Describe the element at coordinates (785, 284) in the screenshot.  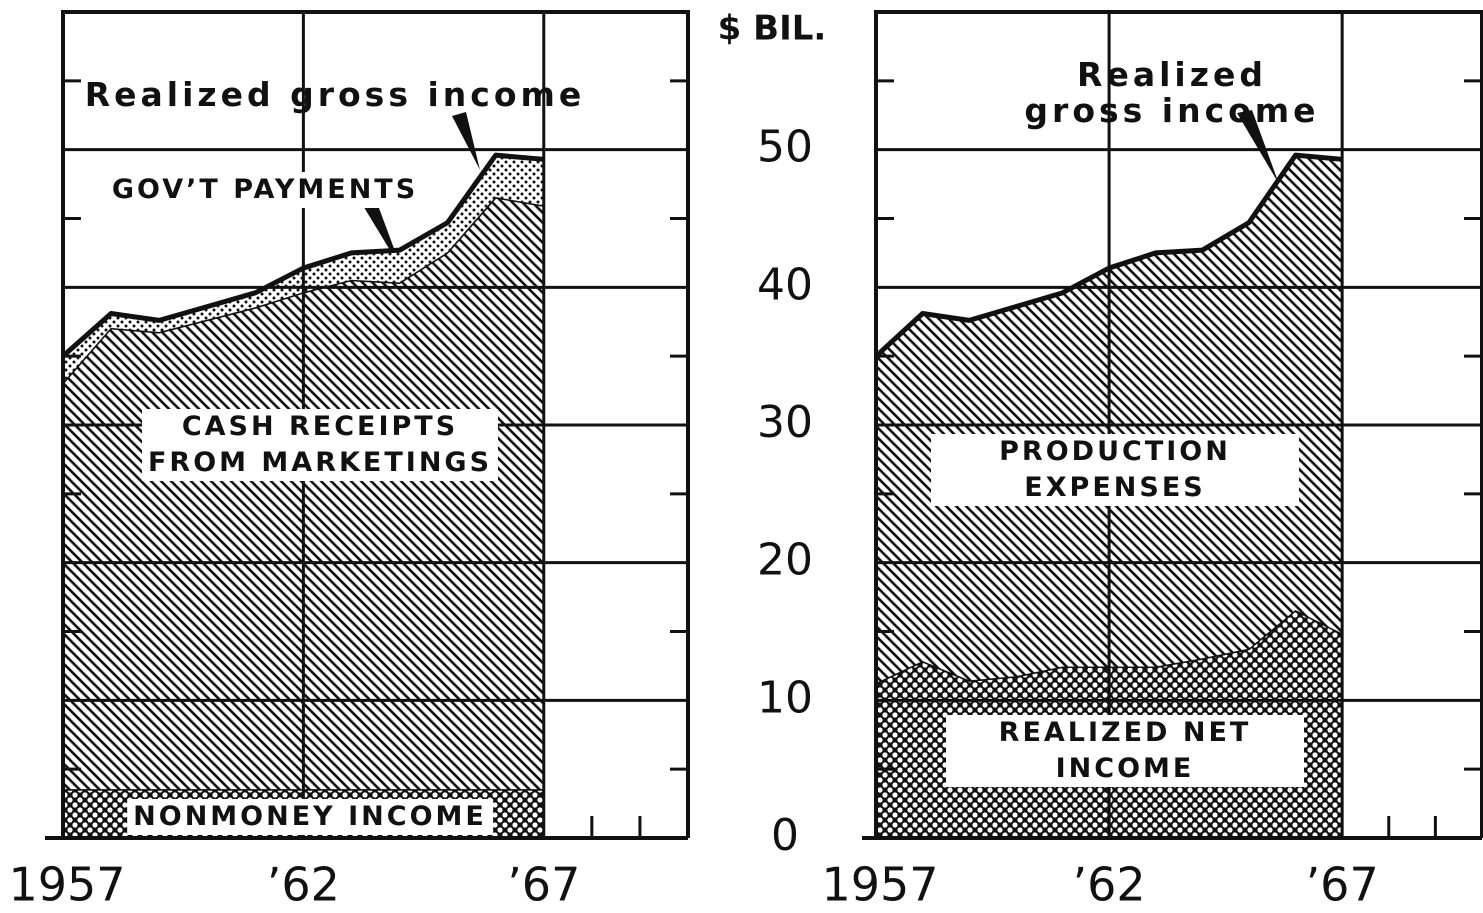
I see `y-tick-label: 40` at that location.